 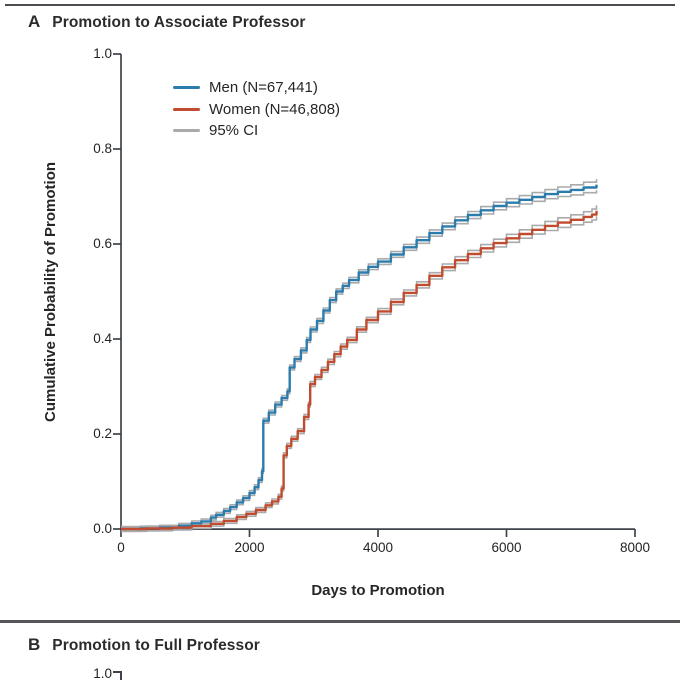 What do you see at coordinates (102, 673) in the screenshot?
I see `panel-b-y-tick-label: 1.0` at bounding box center [102, 673].